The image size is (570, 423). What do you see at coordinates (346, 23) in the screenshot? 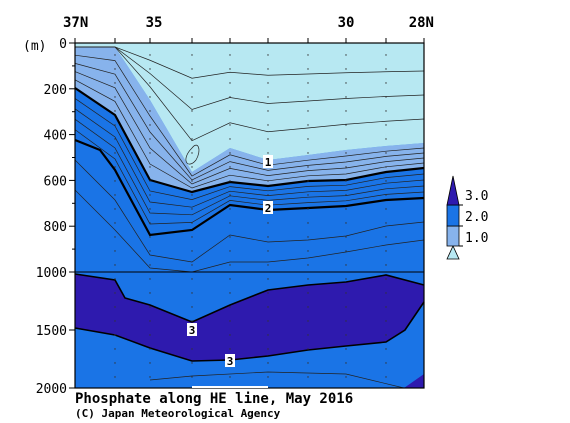
I see `x-tick-label: 30` at bounding box center [346, 23].